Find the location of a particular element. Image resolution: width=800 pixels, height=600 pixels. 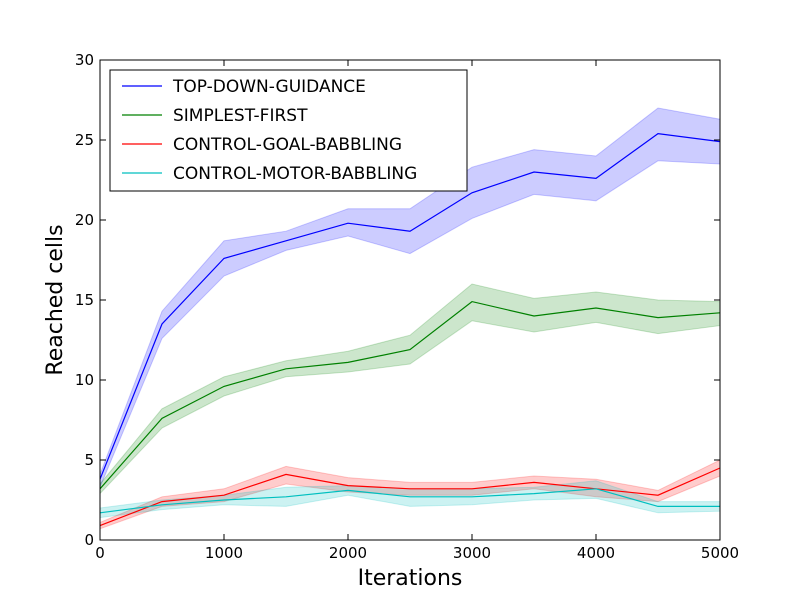

y-tick-label: 5 is located at coordinates (89, 460).